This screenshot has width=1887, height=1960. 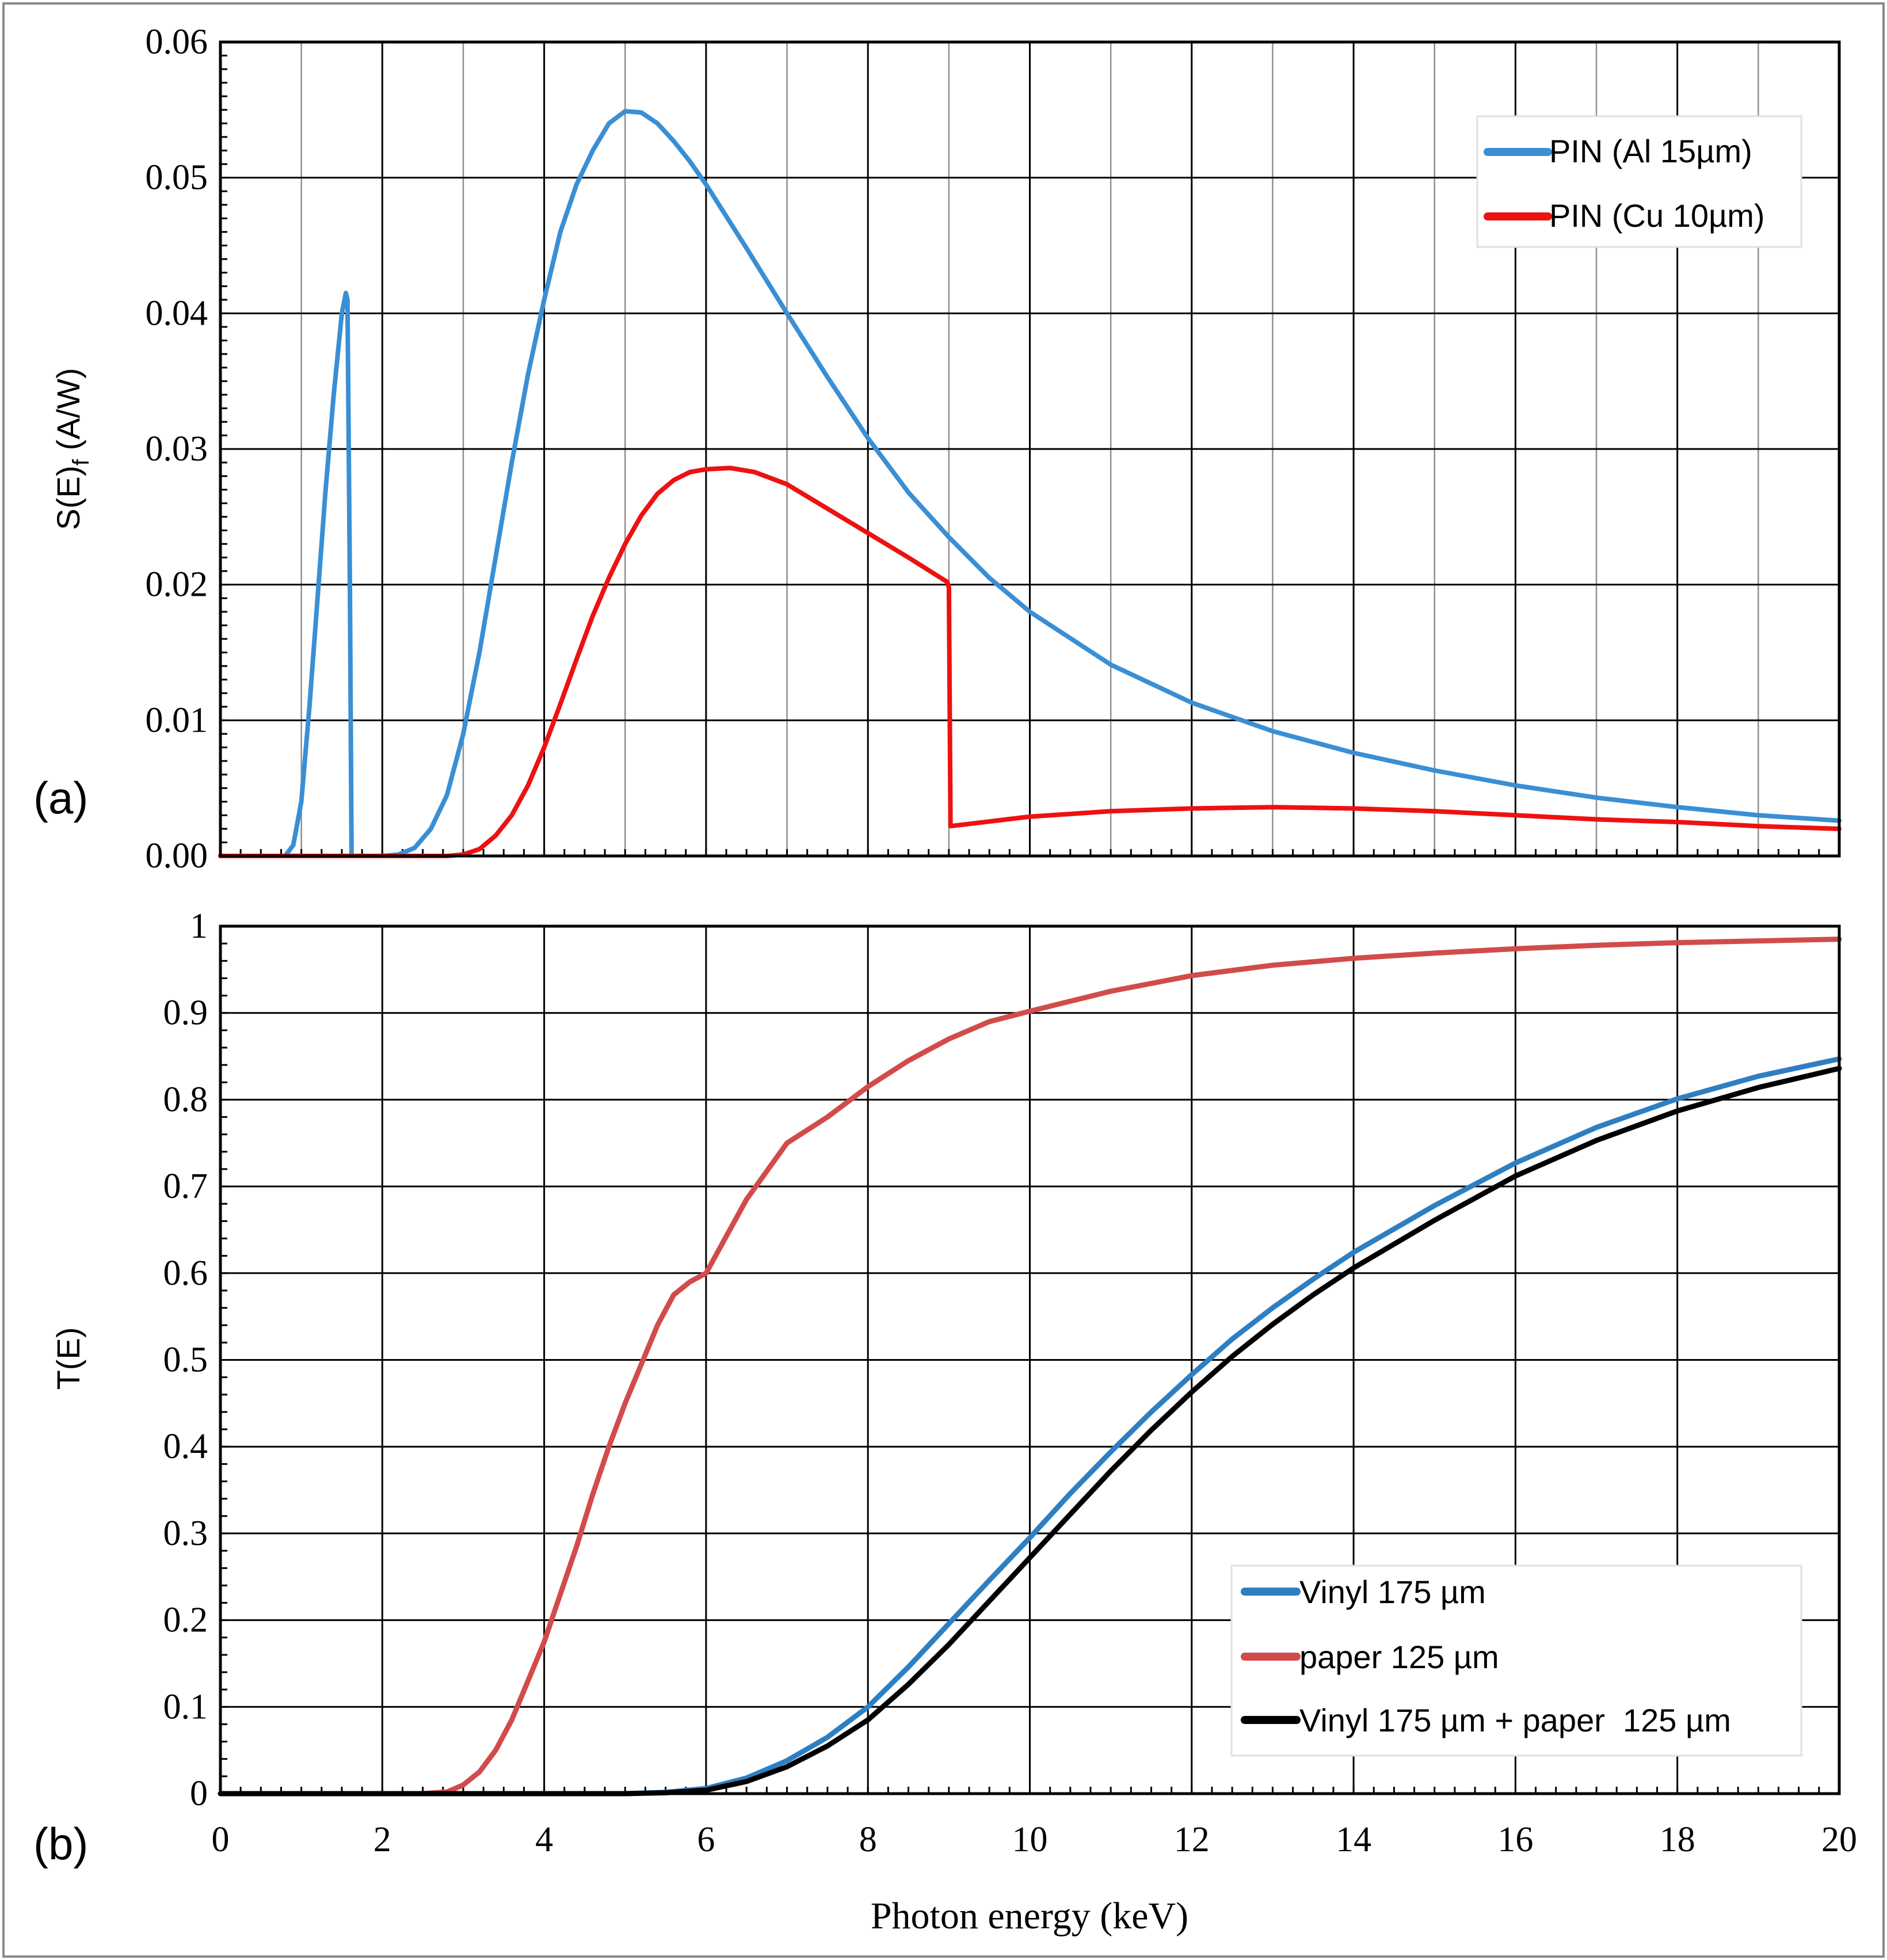 What do you see at coordinates (68, 1358) in the screenshot?
I see `panel-b-y-axis-label: T(E)` at bounding box center [68, 1358].